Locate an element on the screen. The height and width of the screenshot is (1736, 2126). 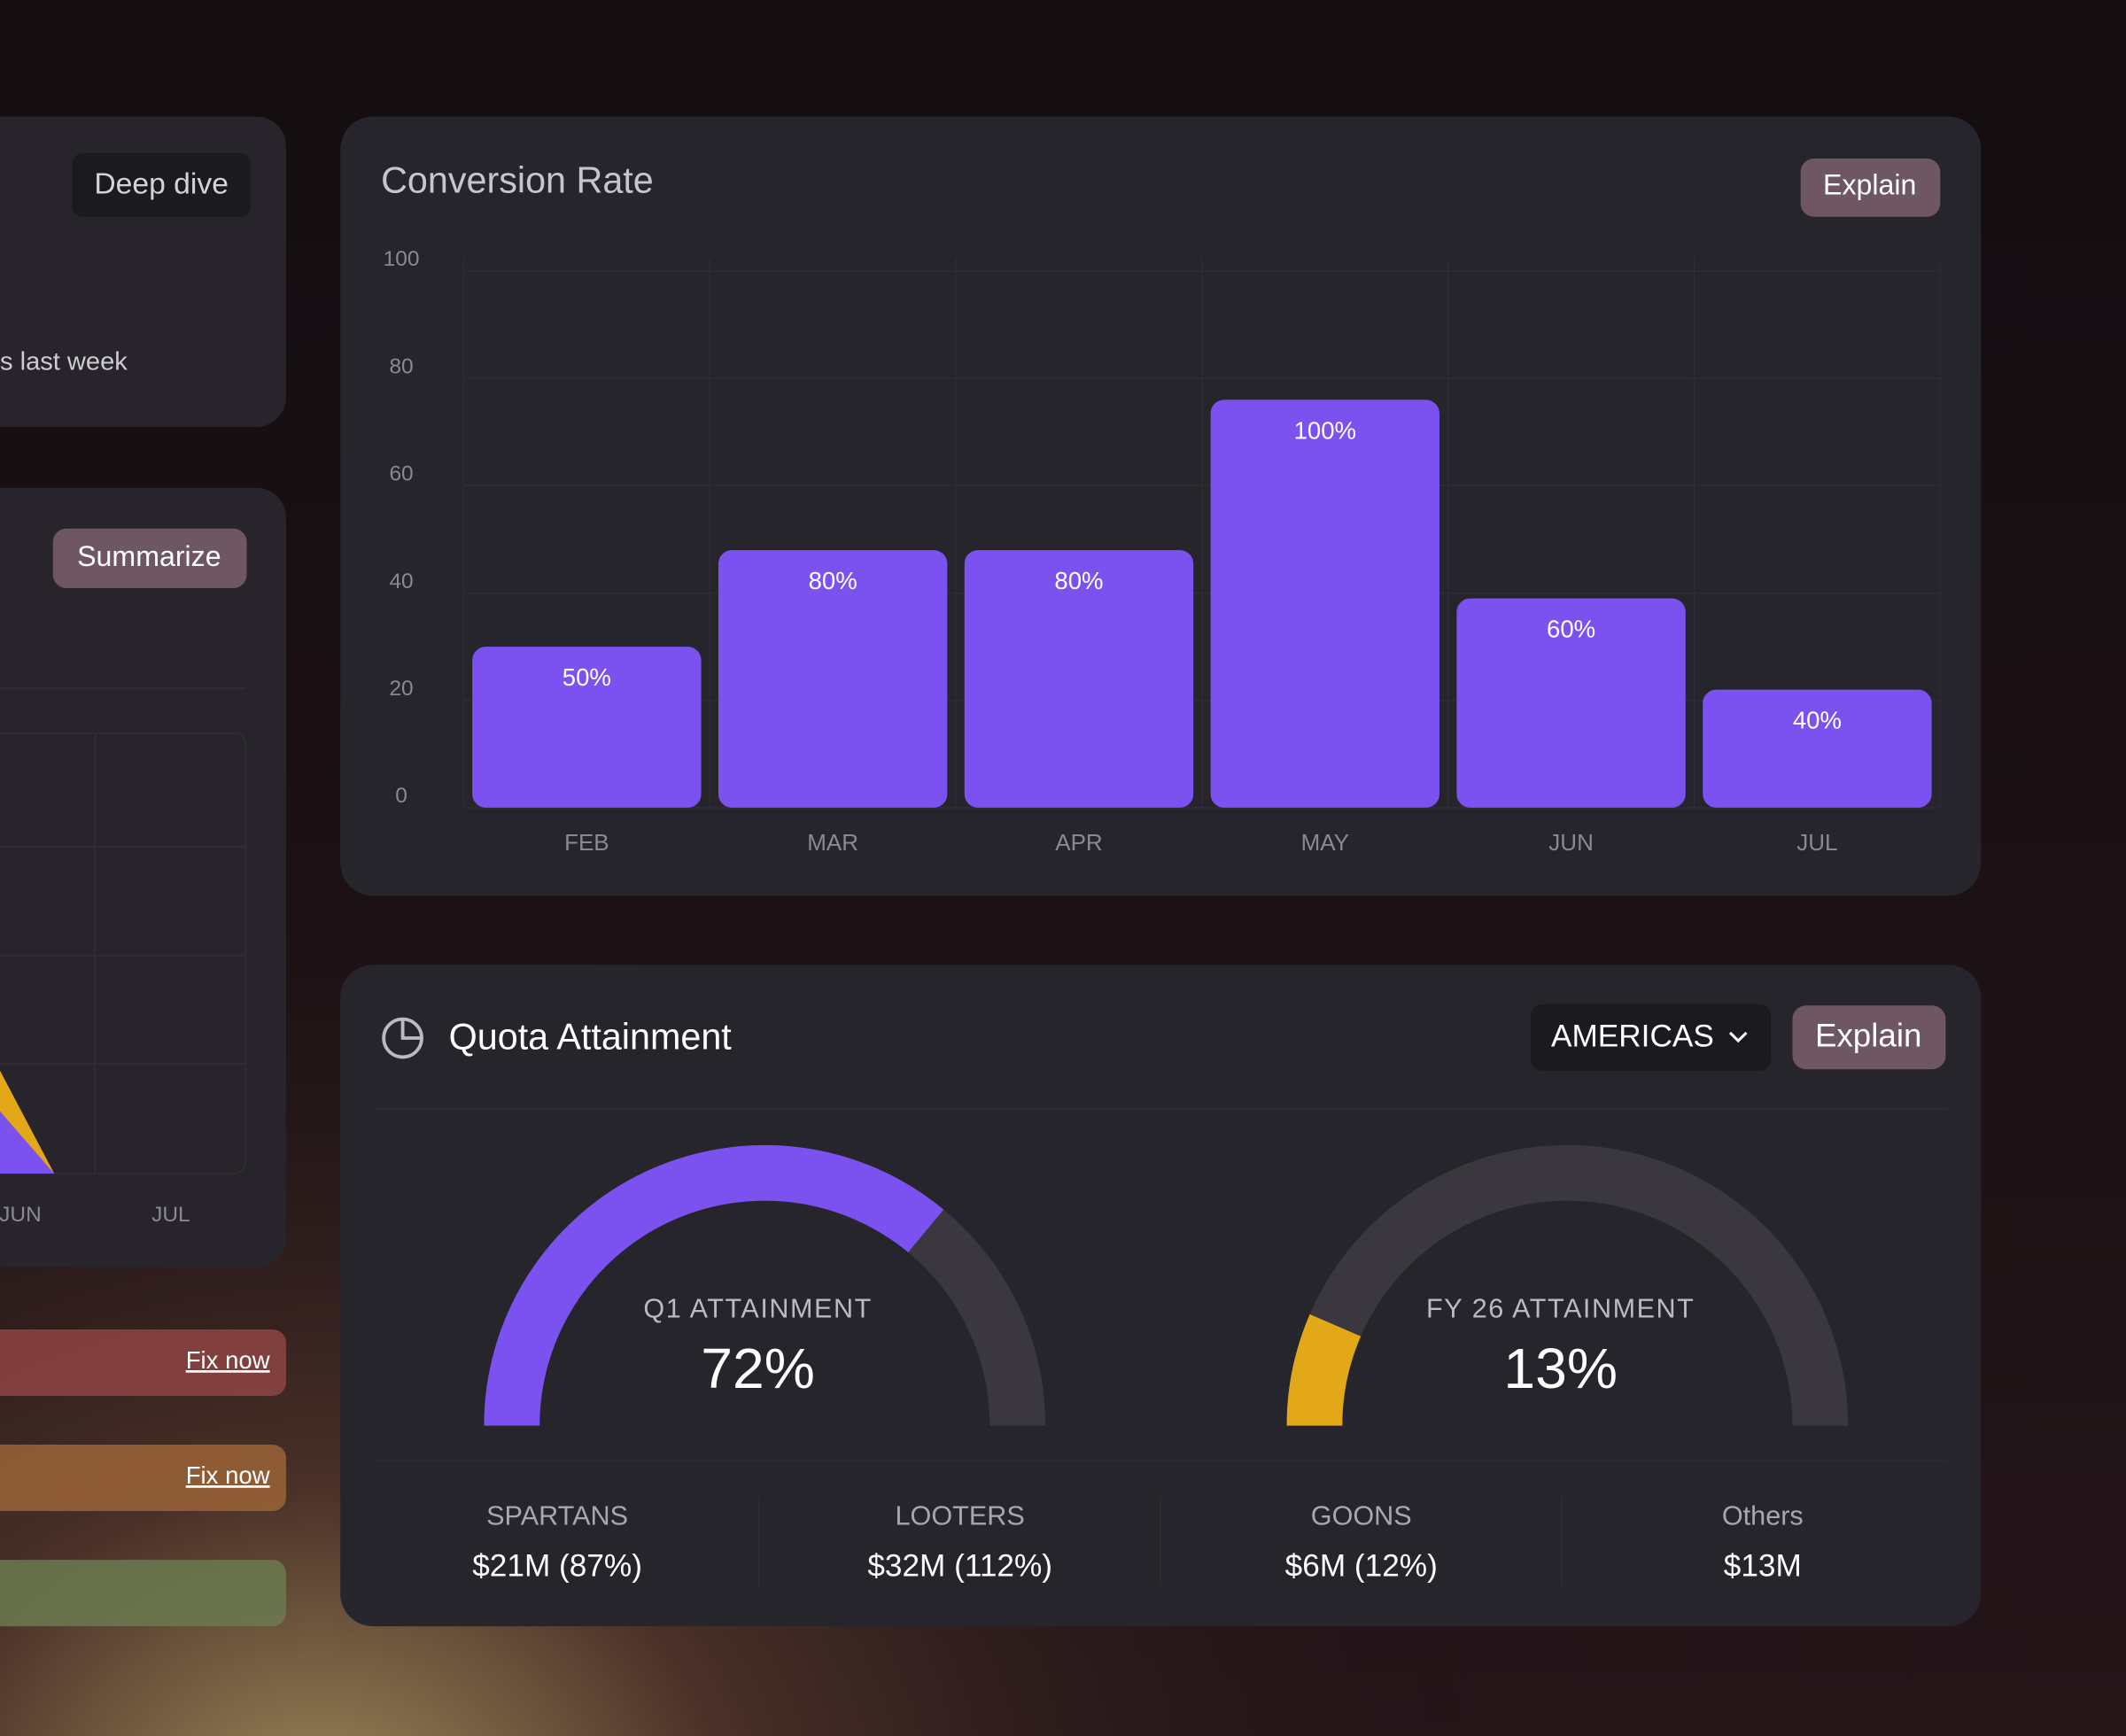
stat-label: Others is located at coordinates (1763, 1516).